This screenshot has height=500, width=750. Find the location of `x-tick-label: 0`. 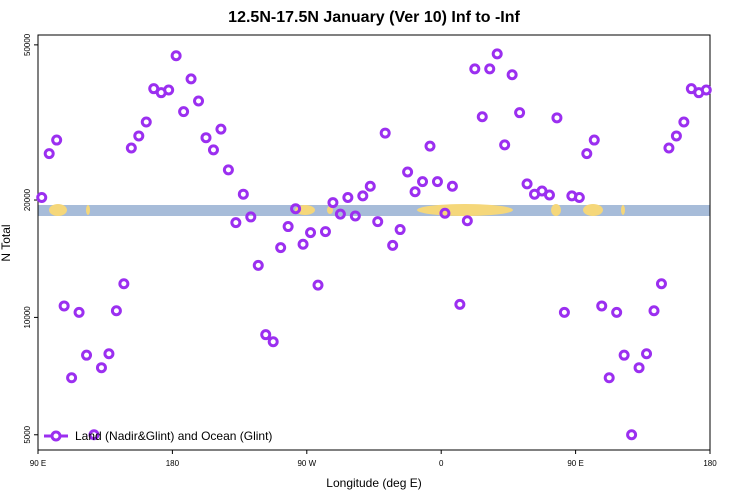

x-tick-label: 0 is located at coordinates (441, 463).